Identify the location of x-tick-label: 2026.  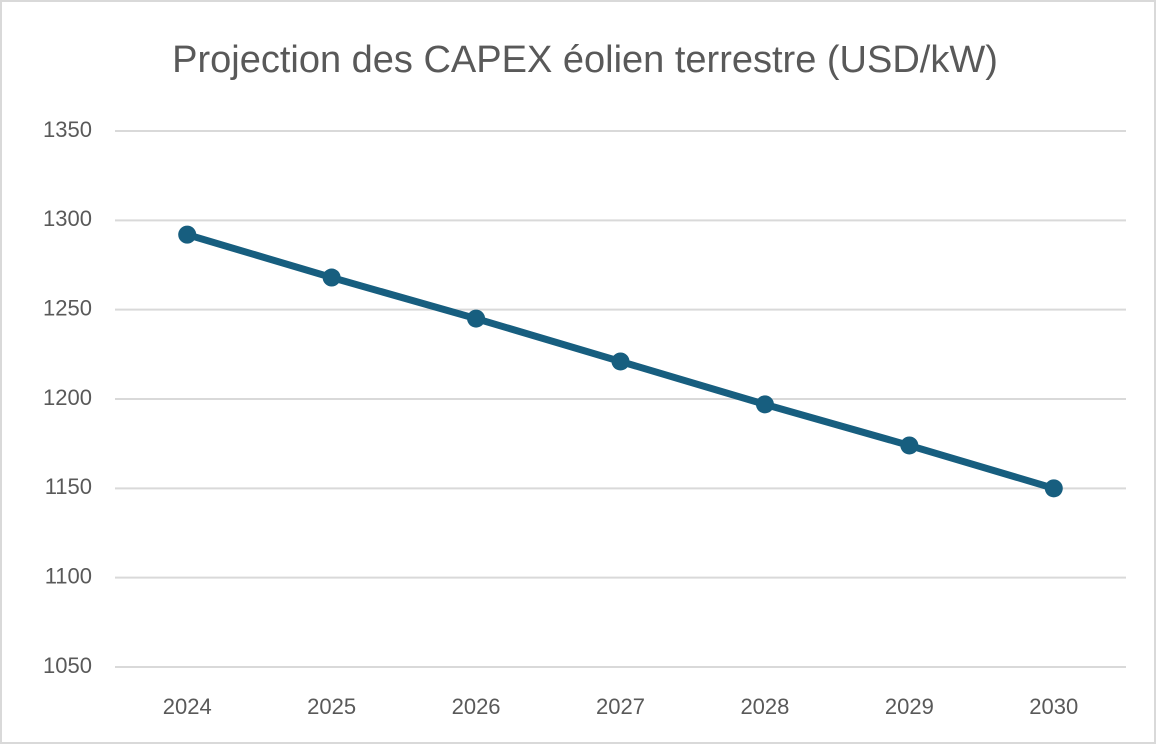
(476, 706).